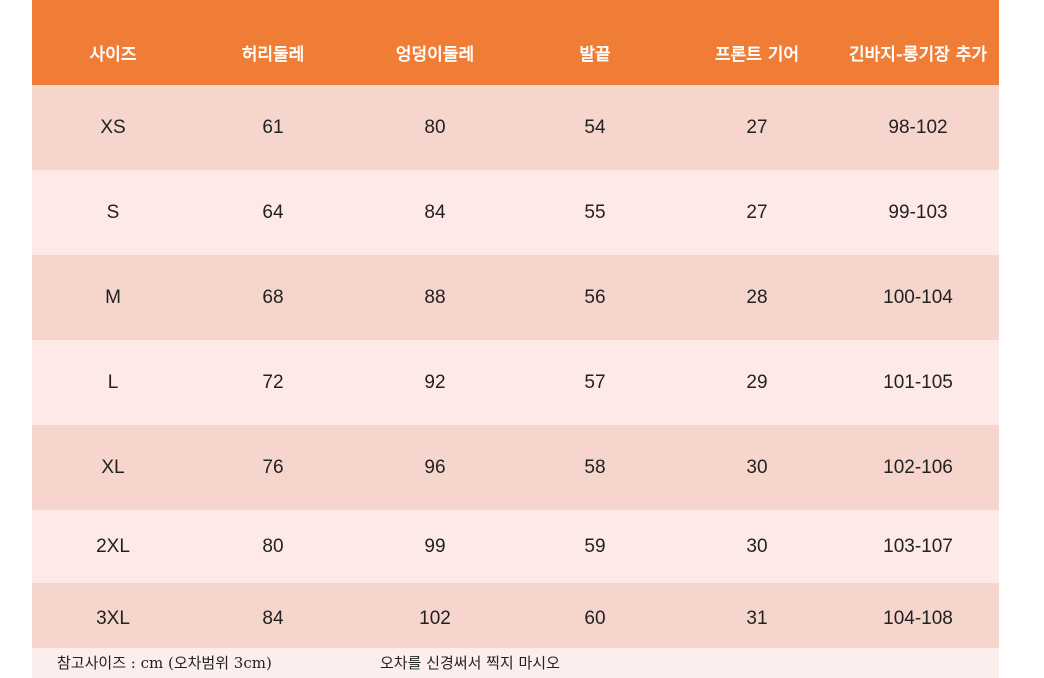 This screenshot has width=1044, height=678. Describe the element at coordinates (273, 127) in the screenshot. I see `table-cell: 61` at that location.